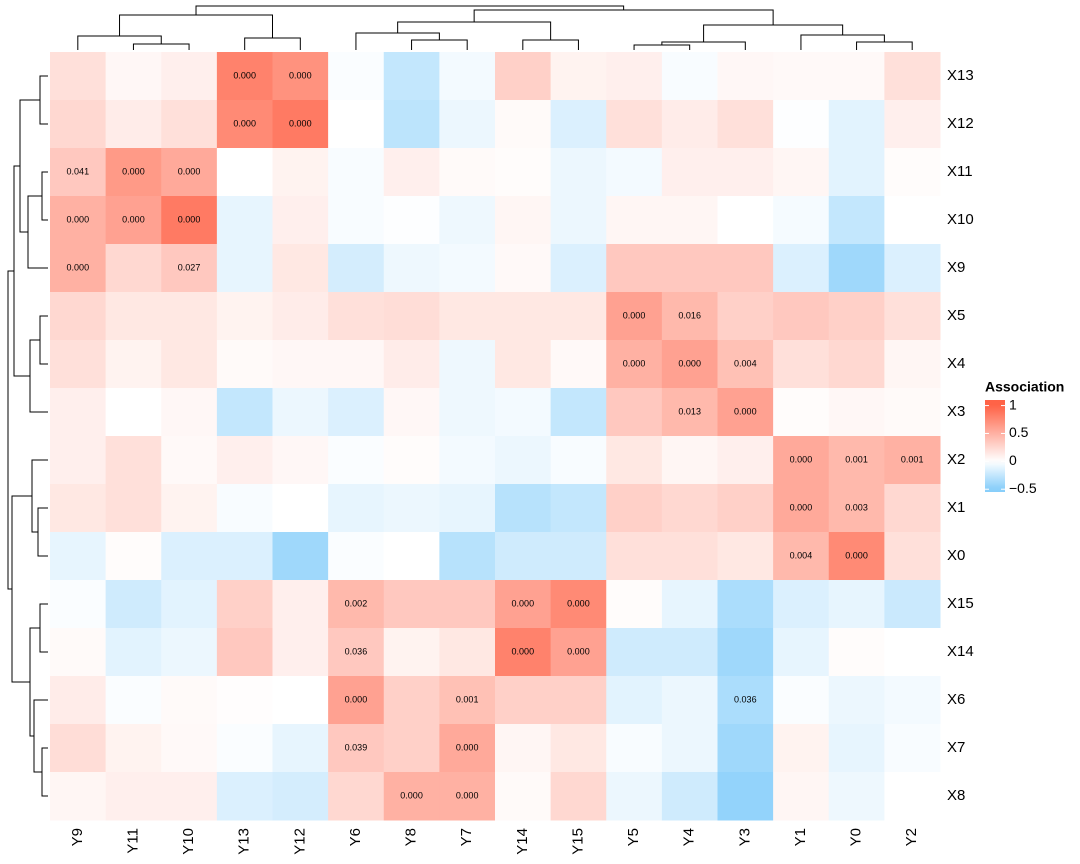 This screenshot has width=1080, height=864. Describe the element at coordinates (467, 699) in the screenshot. I see `cell-label: 0.001` at that location.